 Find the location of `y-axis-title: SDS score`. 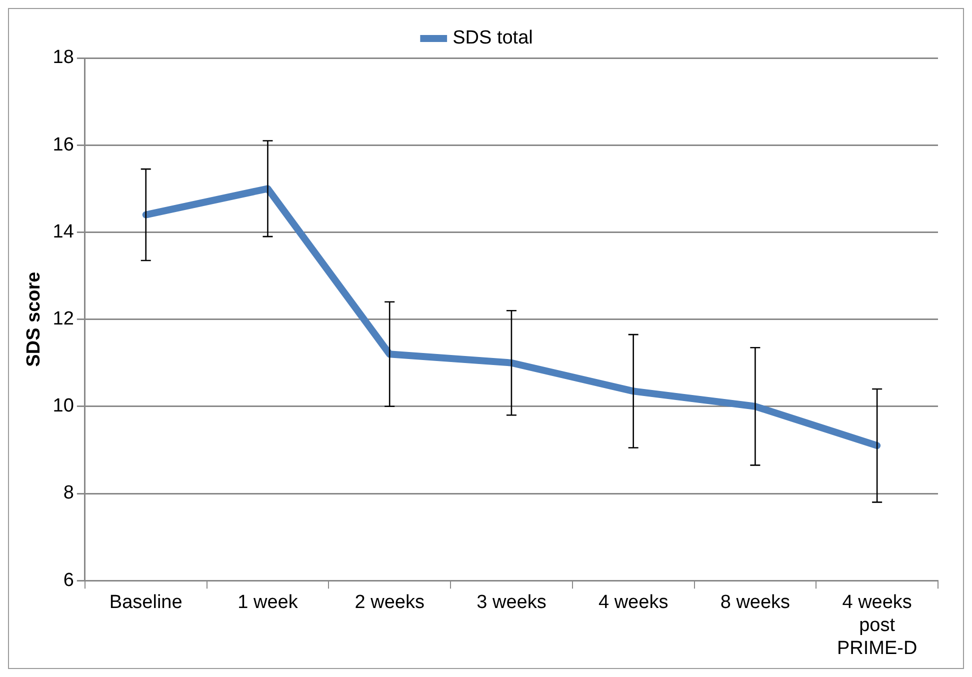

y-axis-title: SDS score is located at coordinates (34, 319).